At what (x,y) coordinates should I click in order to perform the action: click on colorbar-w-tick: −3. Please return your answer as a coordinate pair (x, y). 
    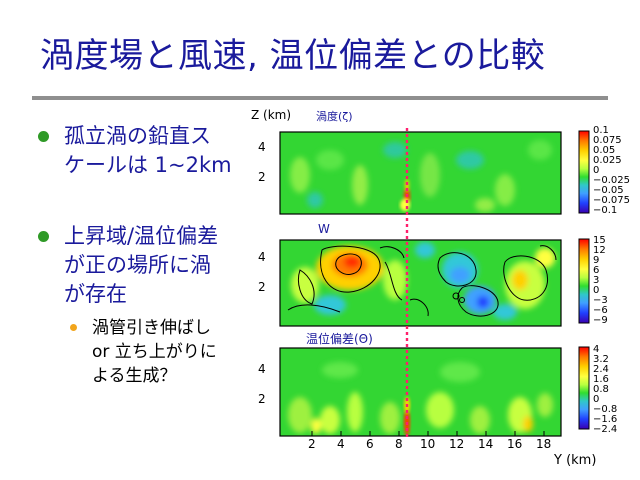
    Looking at the image, I should click on (600, 300).